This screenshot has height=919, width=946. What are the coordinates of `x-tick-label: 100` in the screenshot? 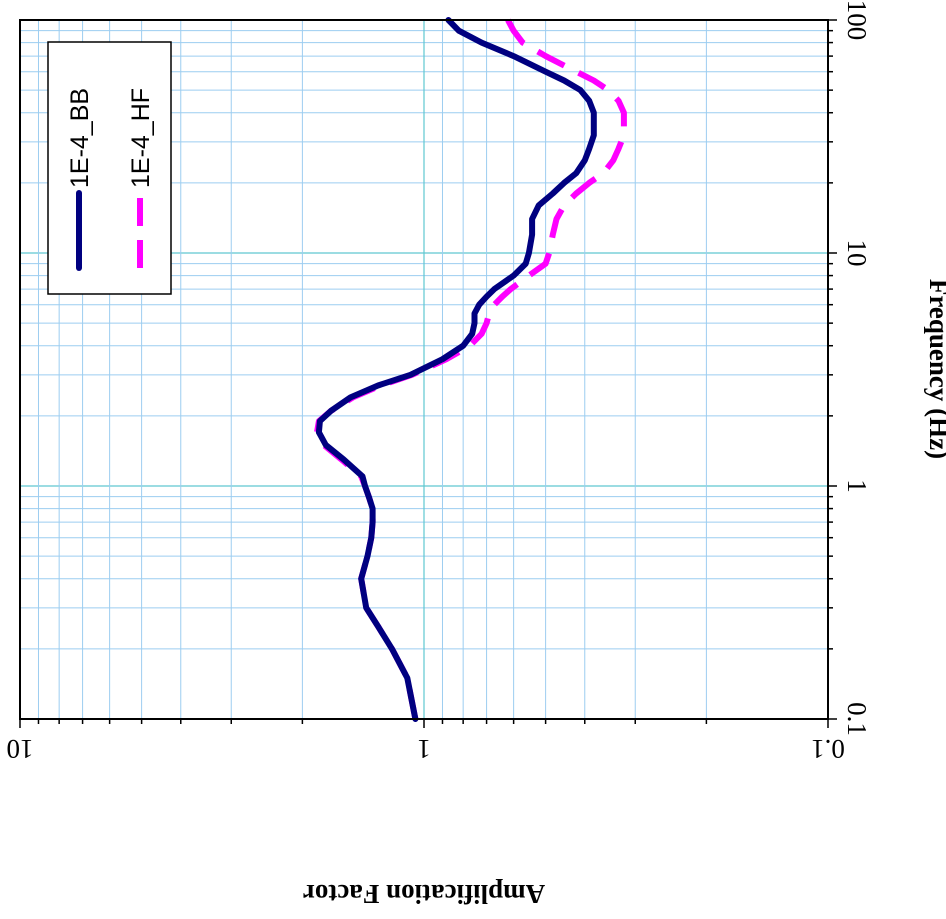 It's located at (857, 20).